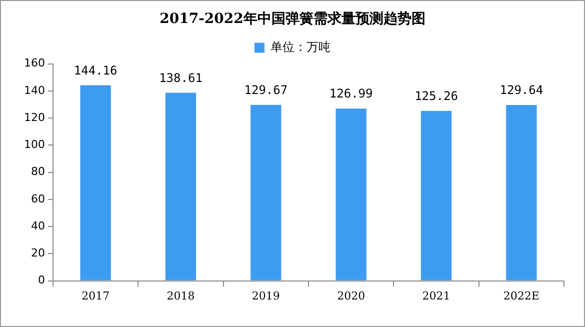 This screenshot has height=327, width=585. What do you see at coordinates (37, 225) in the screenshot?
I see `y-tick-label: 40` at bounding box center [37, 225].